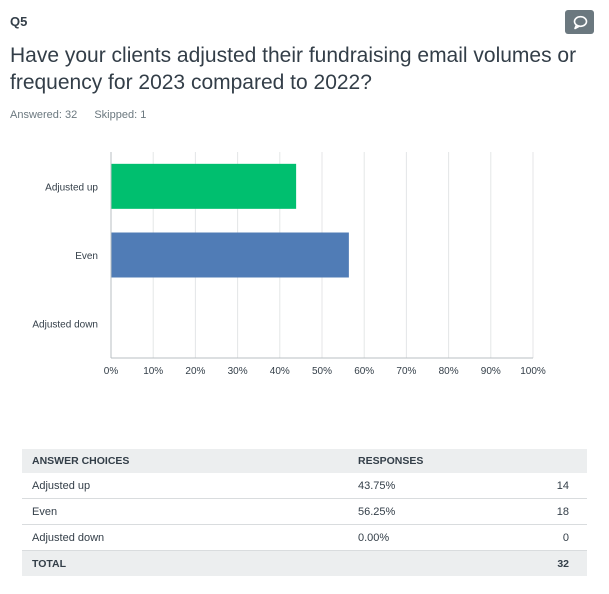 This screenshot has height=594, width=609. Describe the element at coordinates (533, 371) in the screenshot. I see `x-tick-label: 100%` at that location.